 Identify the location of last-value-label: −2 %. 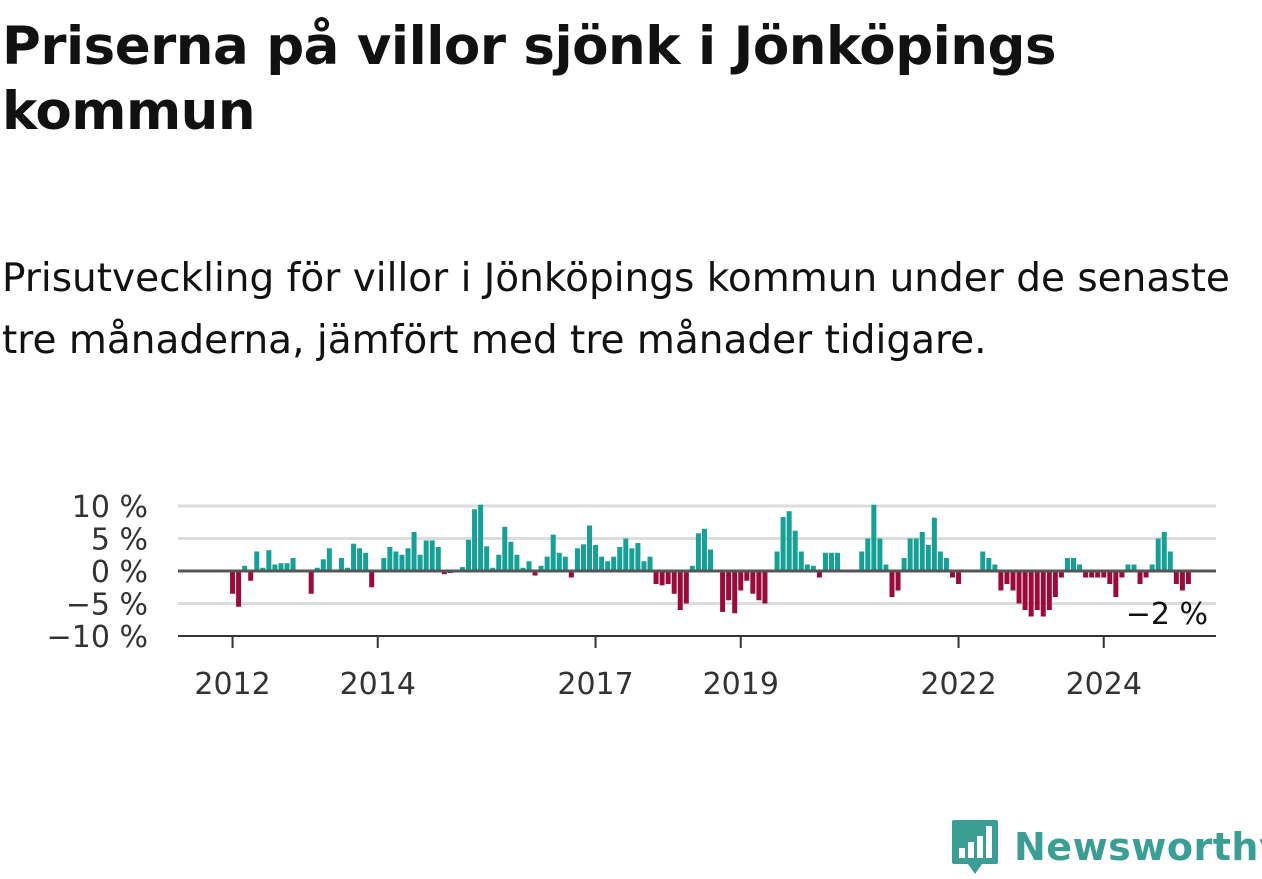
(1167, 614).